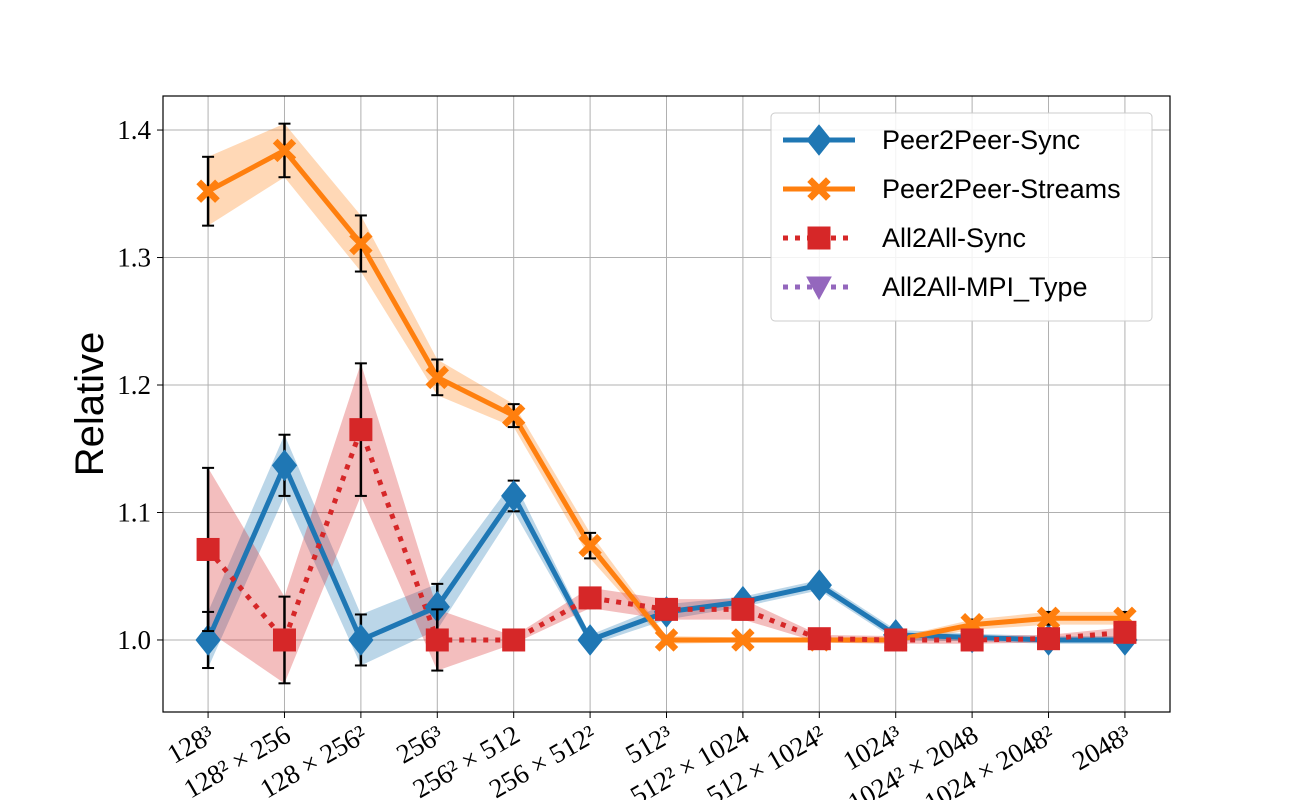 The height and width of the screenshot is (800, 1300). I want to click on y-tick-label: 1.0, so click(134, 640).